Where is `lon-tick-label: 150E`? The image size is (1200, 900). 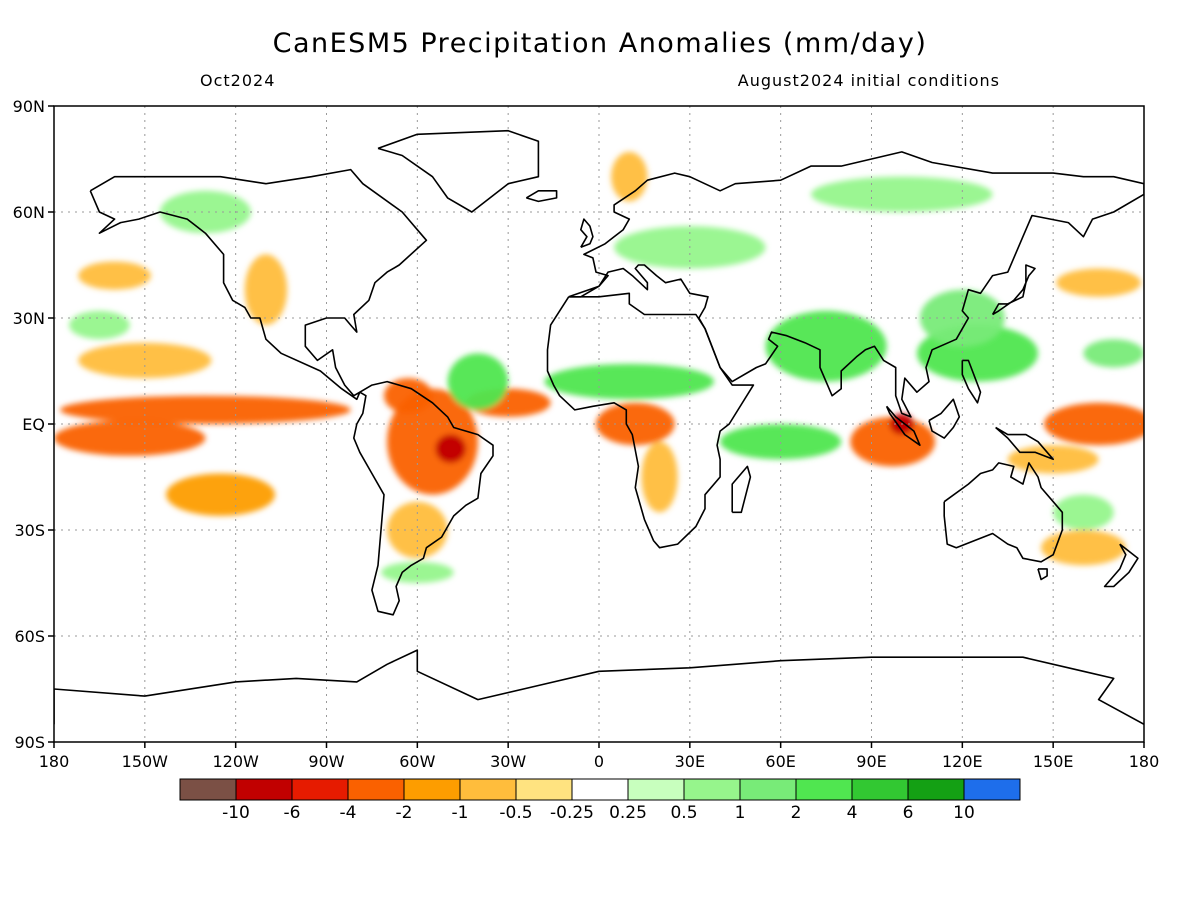 lon-tick-label: 150E is located at coordinates (1053, 761).